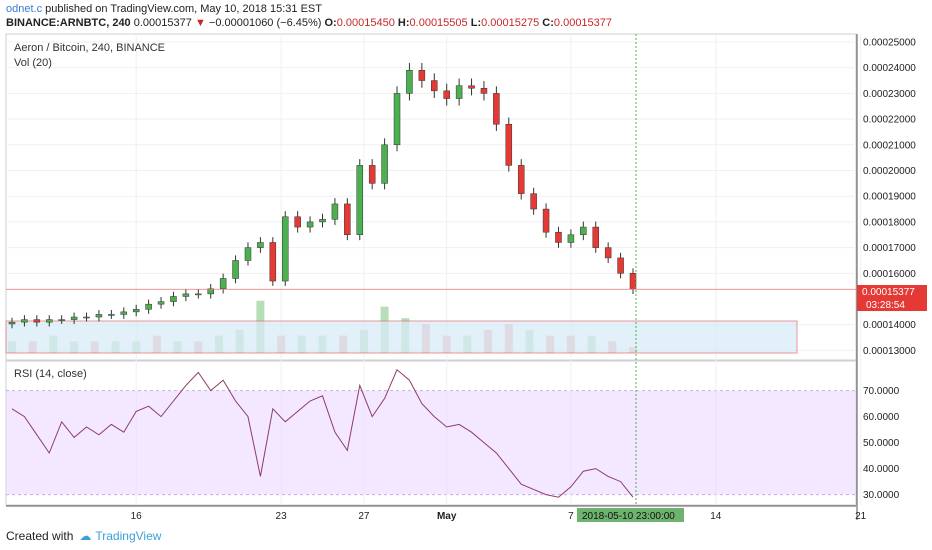 The image size is (932, 550). I want to click on footer: Created with ☁ TradingView, so click(83, 536).